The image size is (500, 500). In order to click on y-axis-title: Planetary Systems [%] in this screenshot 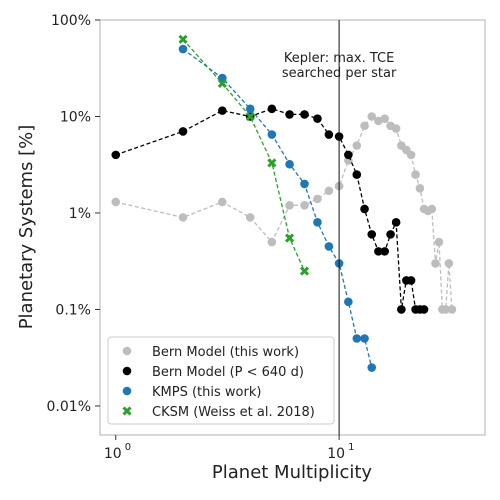, I will do `click(26, 227)`.